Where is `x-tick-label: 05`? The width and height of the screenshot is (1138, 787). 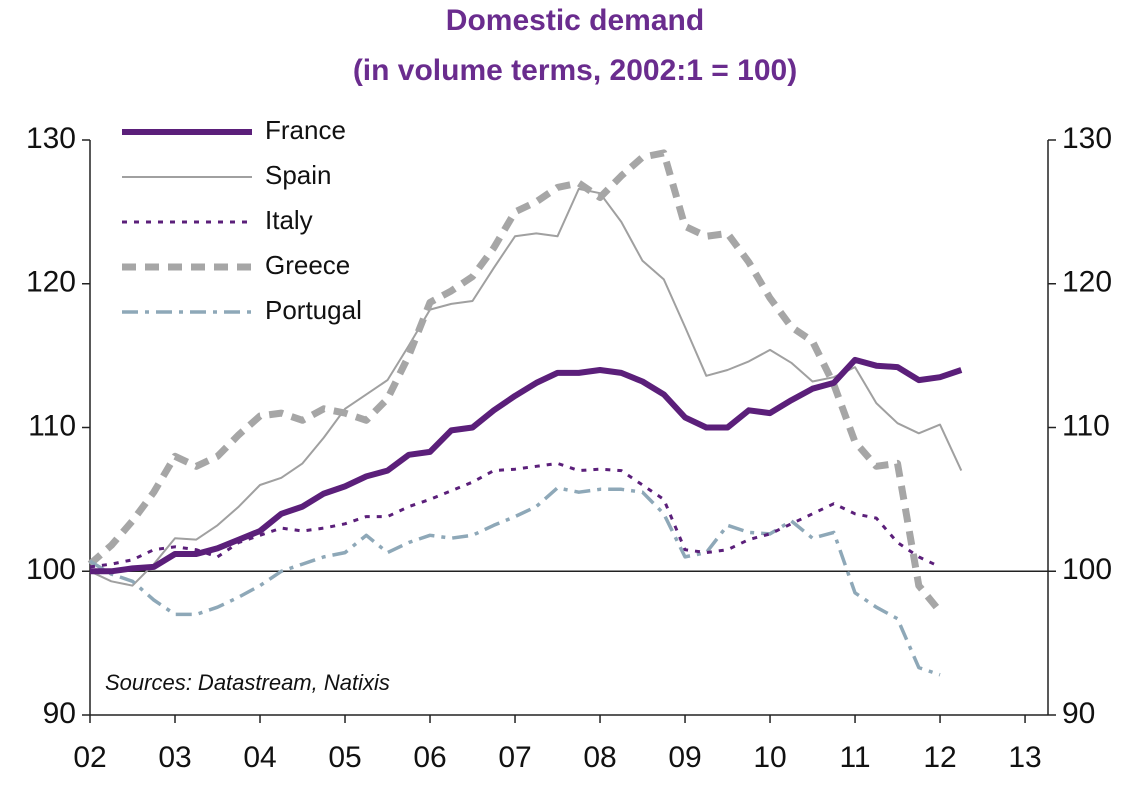
x-tick-label: 05 is located at coordinates (344, 757).